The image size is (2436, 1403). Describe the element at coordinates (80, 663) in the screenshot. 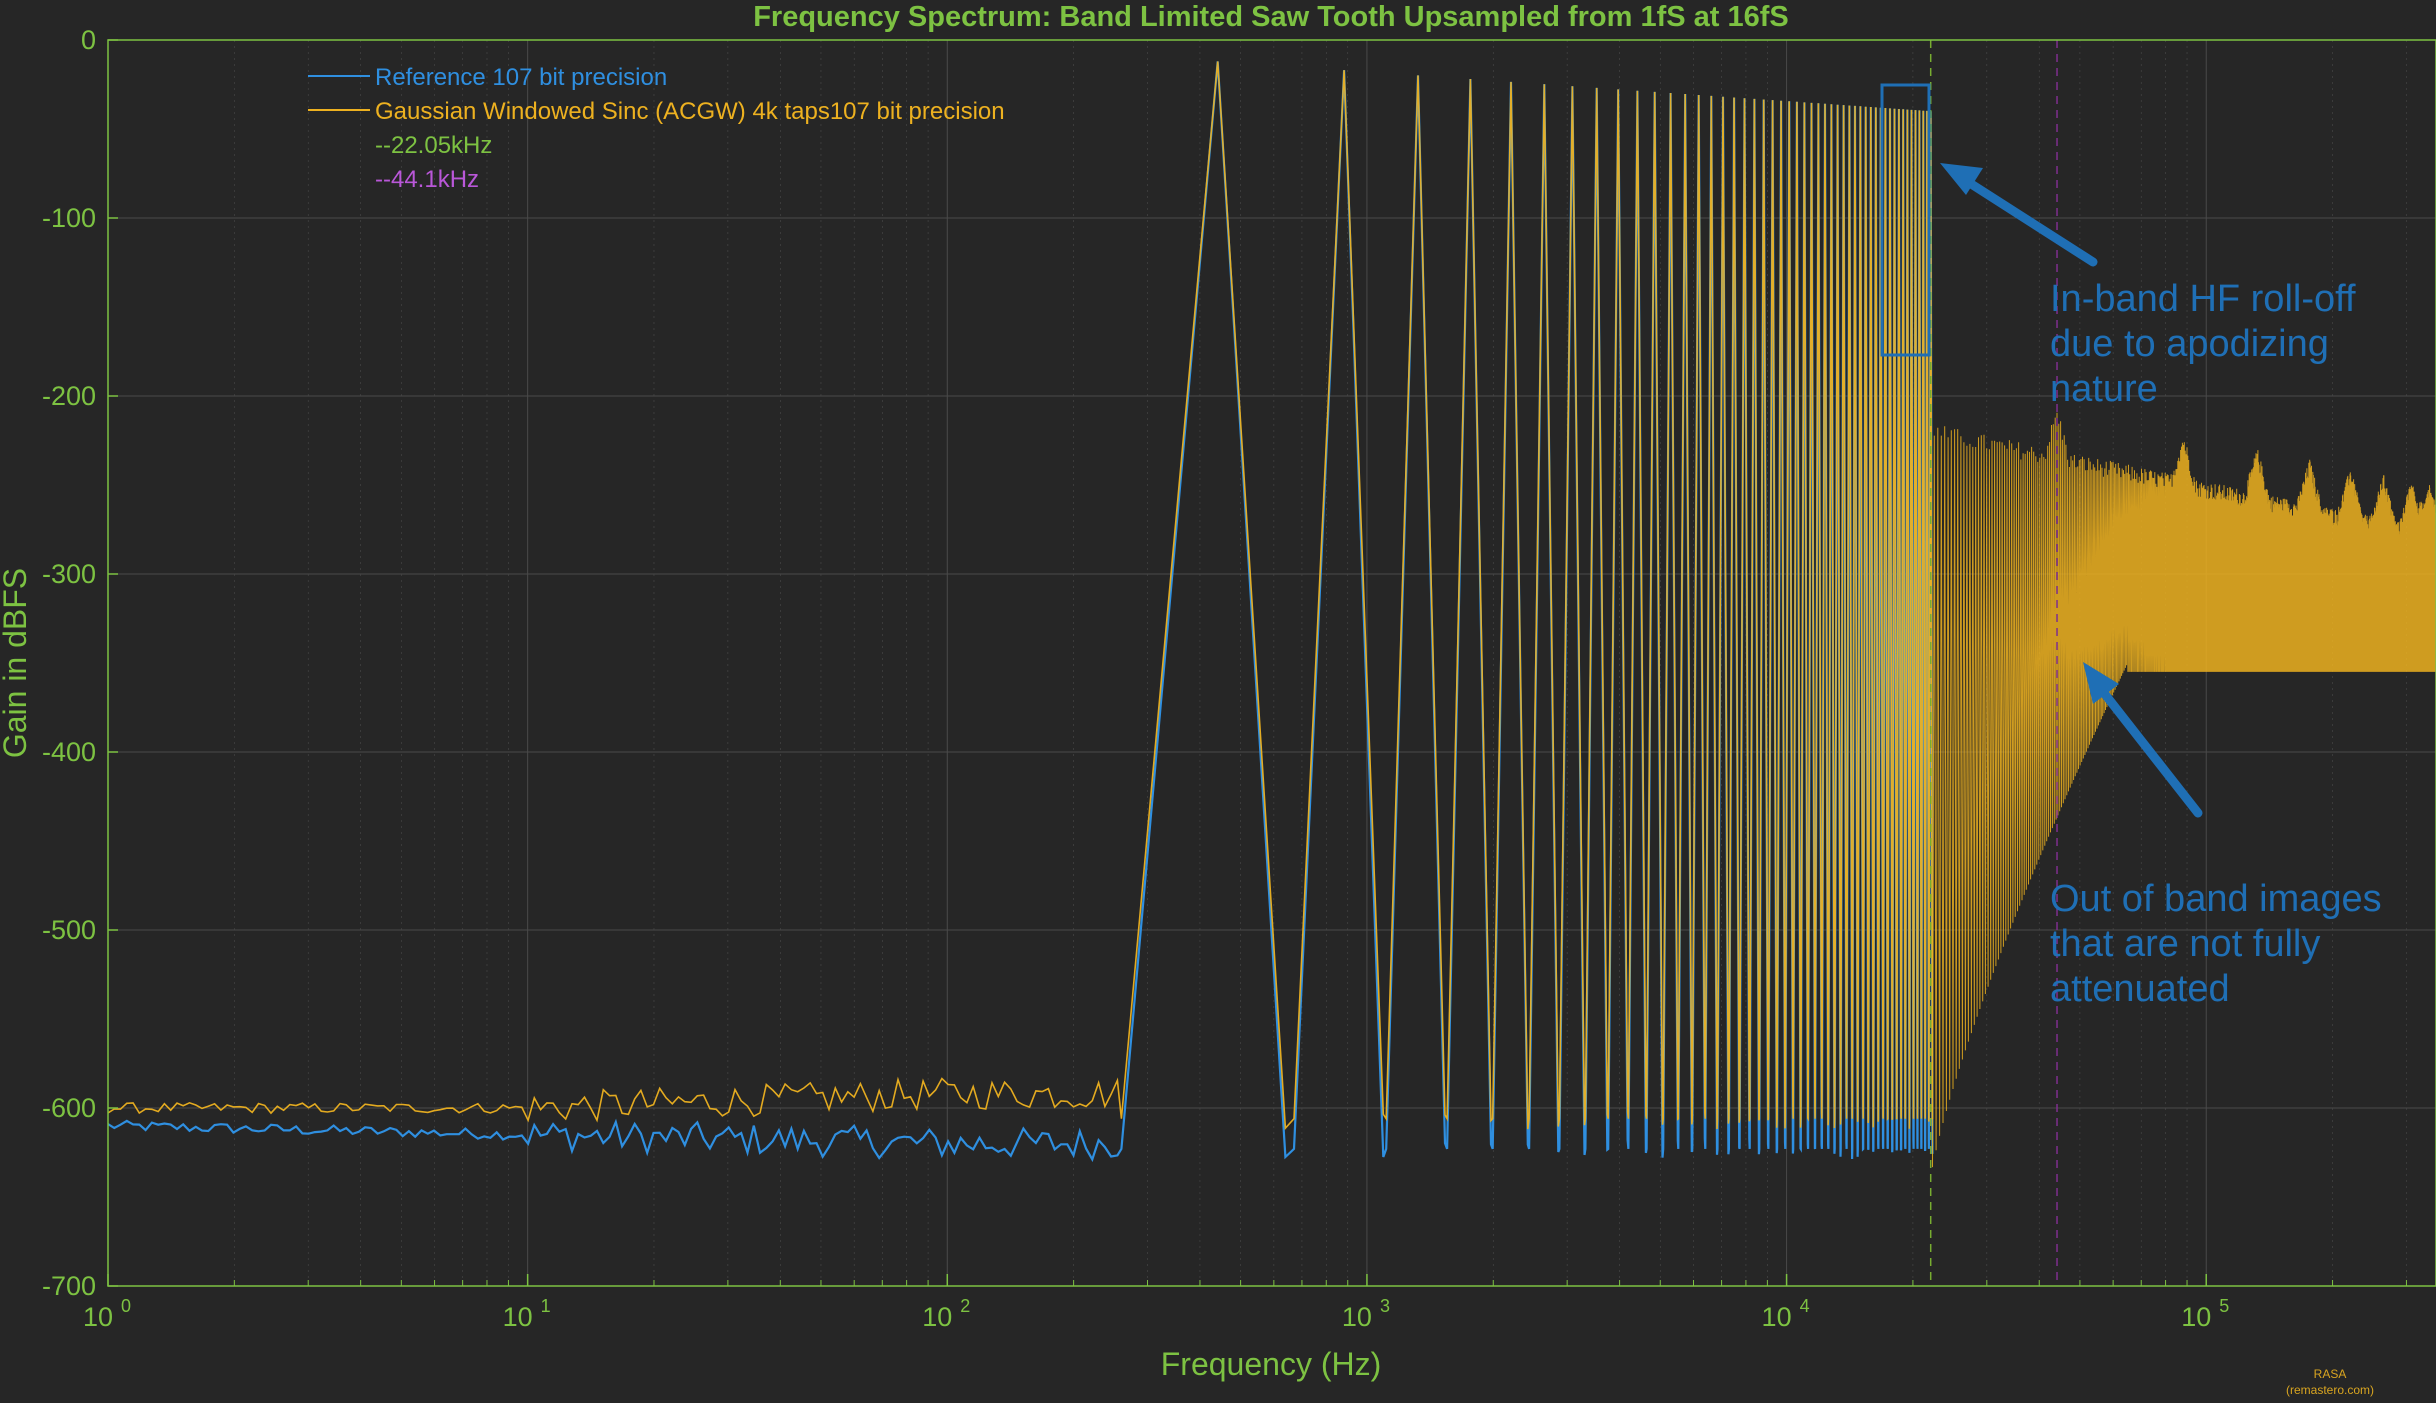

I see `y-axis: 0 -100 -200 -300 -400 -500 -600 -700` at that location.